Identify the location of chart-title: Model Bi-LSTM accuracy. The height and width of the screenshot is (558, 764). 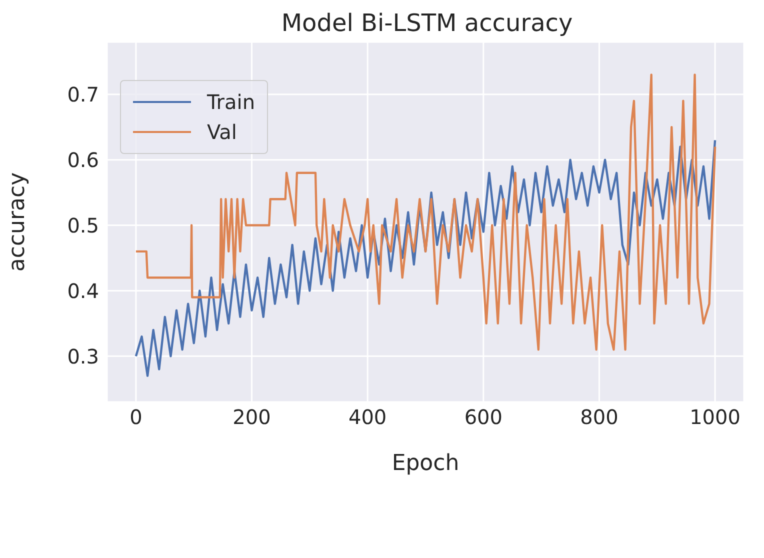
(427, 23).